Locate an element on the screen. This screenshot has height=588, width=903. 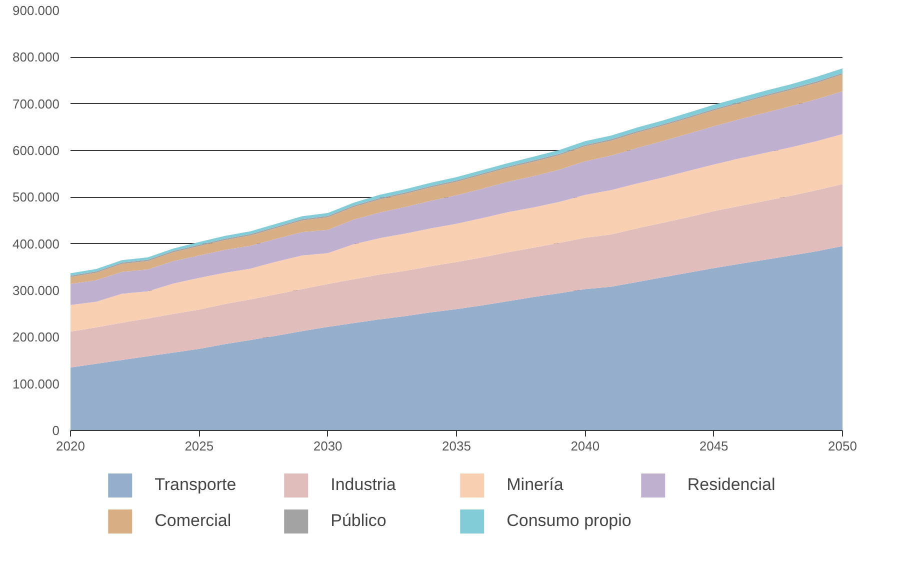
y-tick-label: 0 is located at coordinates (56, 430).